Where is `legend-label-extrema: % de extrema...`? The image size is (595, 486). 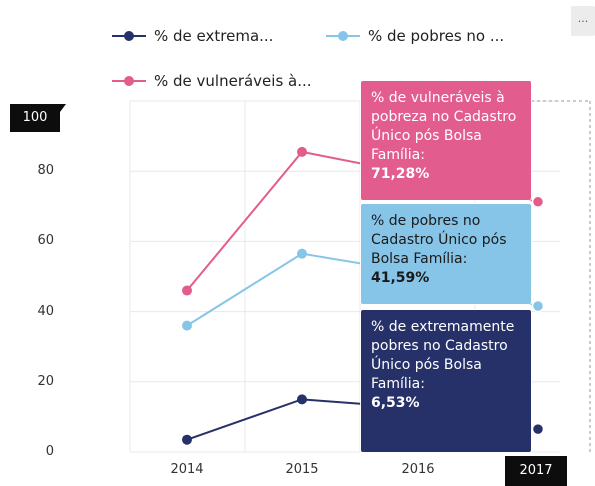 legend-label-extrema: % de extrema... is located at coordinates (214, 36).